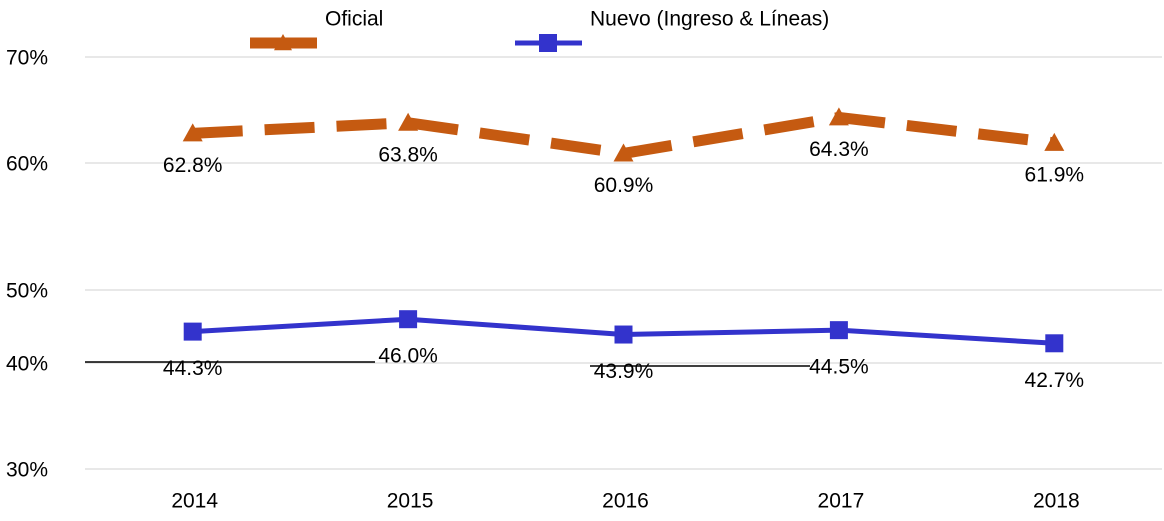 Image resolution: width=1164 pixels, height=521 pixels. I want to click on data-label: 60.9%, so click(624, 185).